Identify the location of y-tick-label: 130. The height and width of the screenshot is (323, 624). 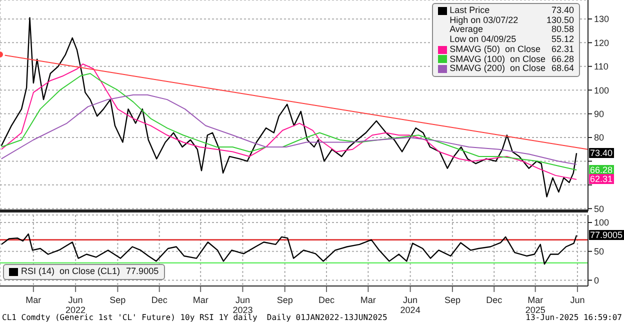
(602, 19).